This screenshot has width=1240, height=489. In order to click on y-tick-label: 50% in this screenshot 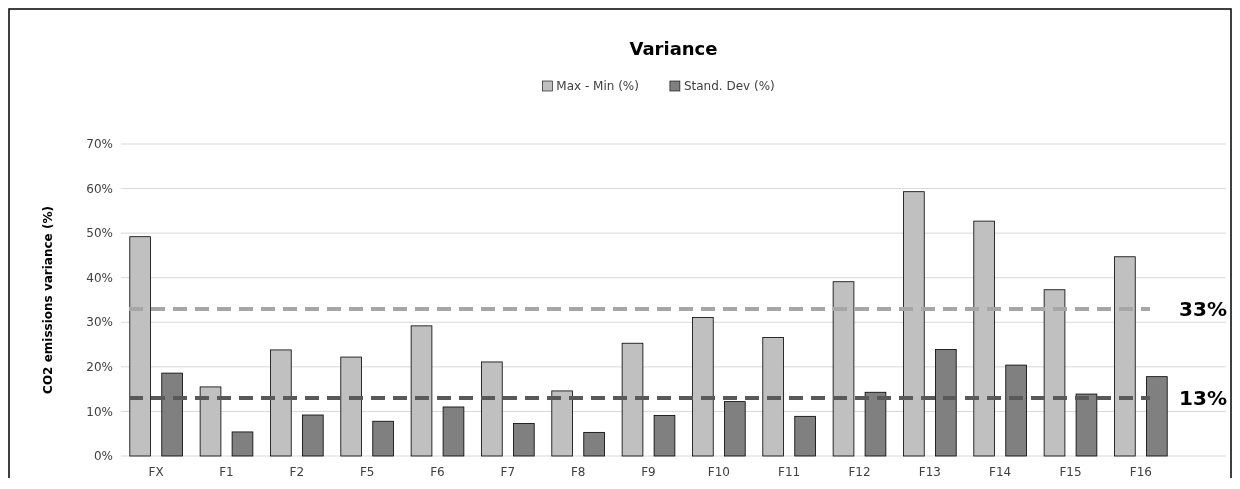, I will do `click(99, 233)`.